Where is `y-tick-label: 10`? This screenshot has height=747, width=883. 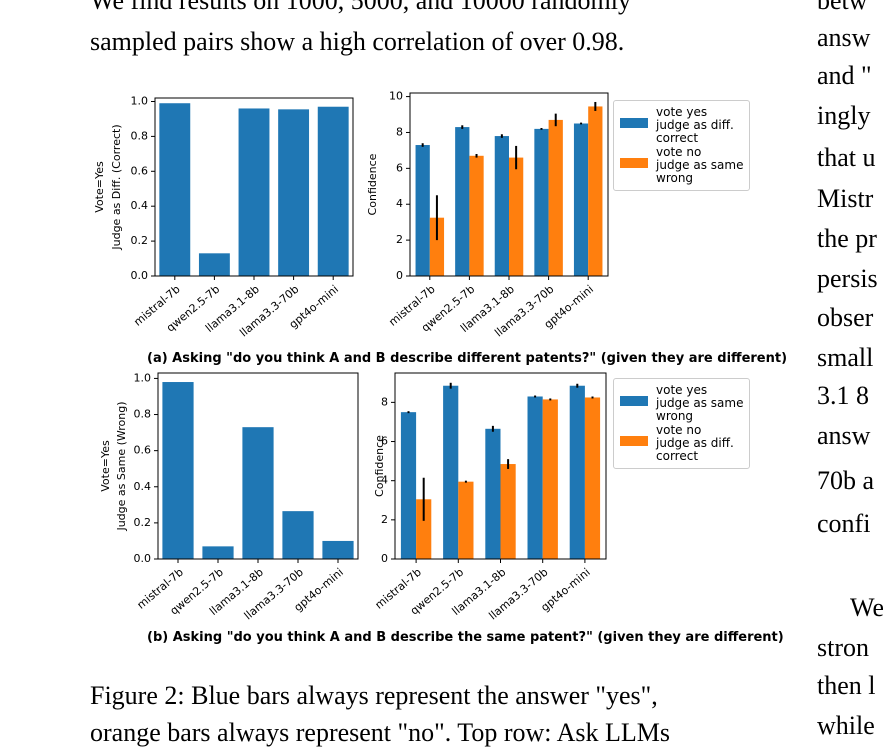
y-tick-label: 10 is located at coordinates (396, 96).